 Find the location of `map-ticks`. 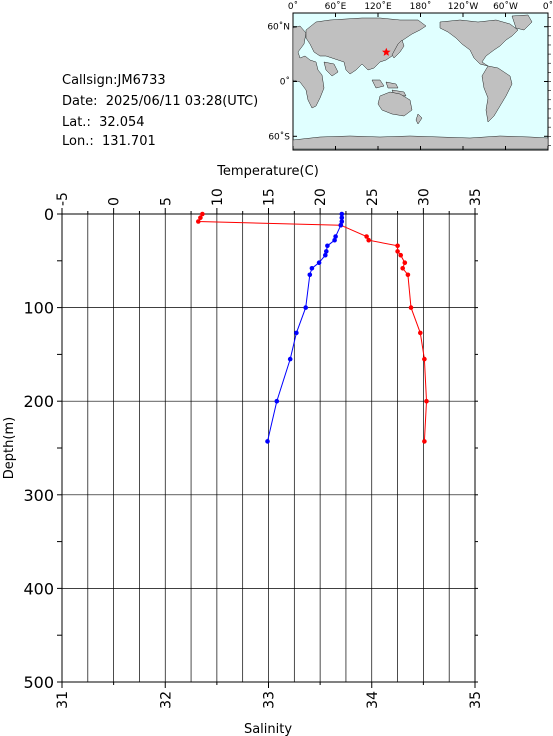

map-ticks is located at coordinates (421, 81).